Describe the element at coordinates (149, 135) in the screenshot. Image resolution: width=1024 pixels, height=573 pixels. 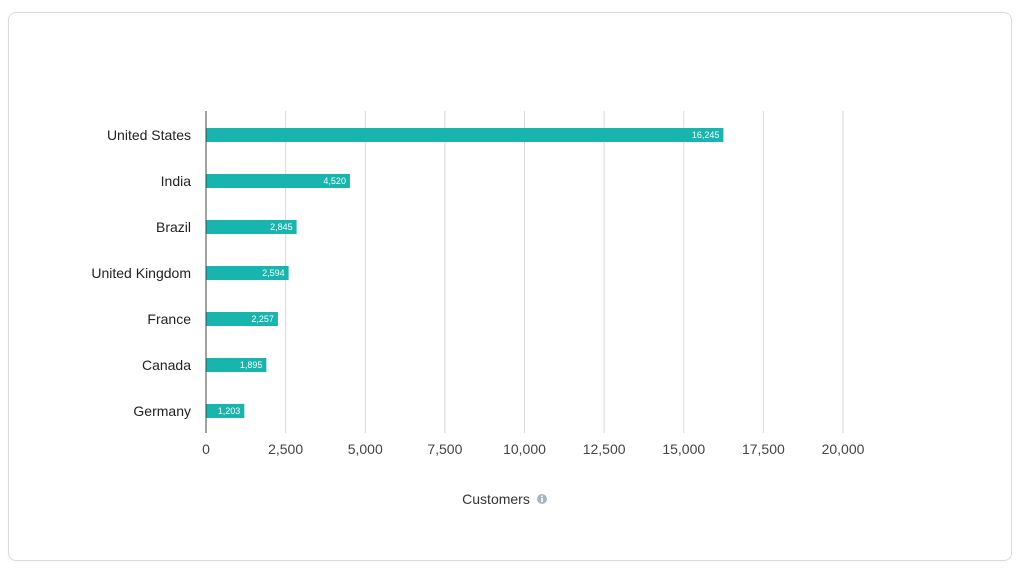
I see `category-label: United States` at that location.